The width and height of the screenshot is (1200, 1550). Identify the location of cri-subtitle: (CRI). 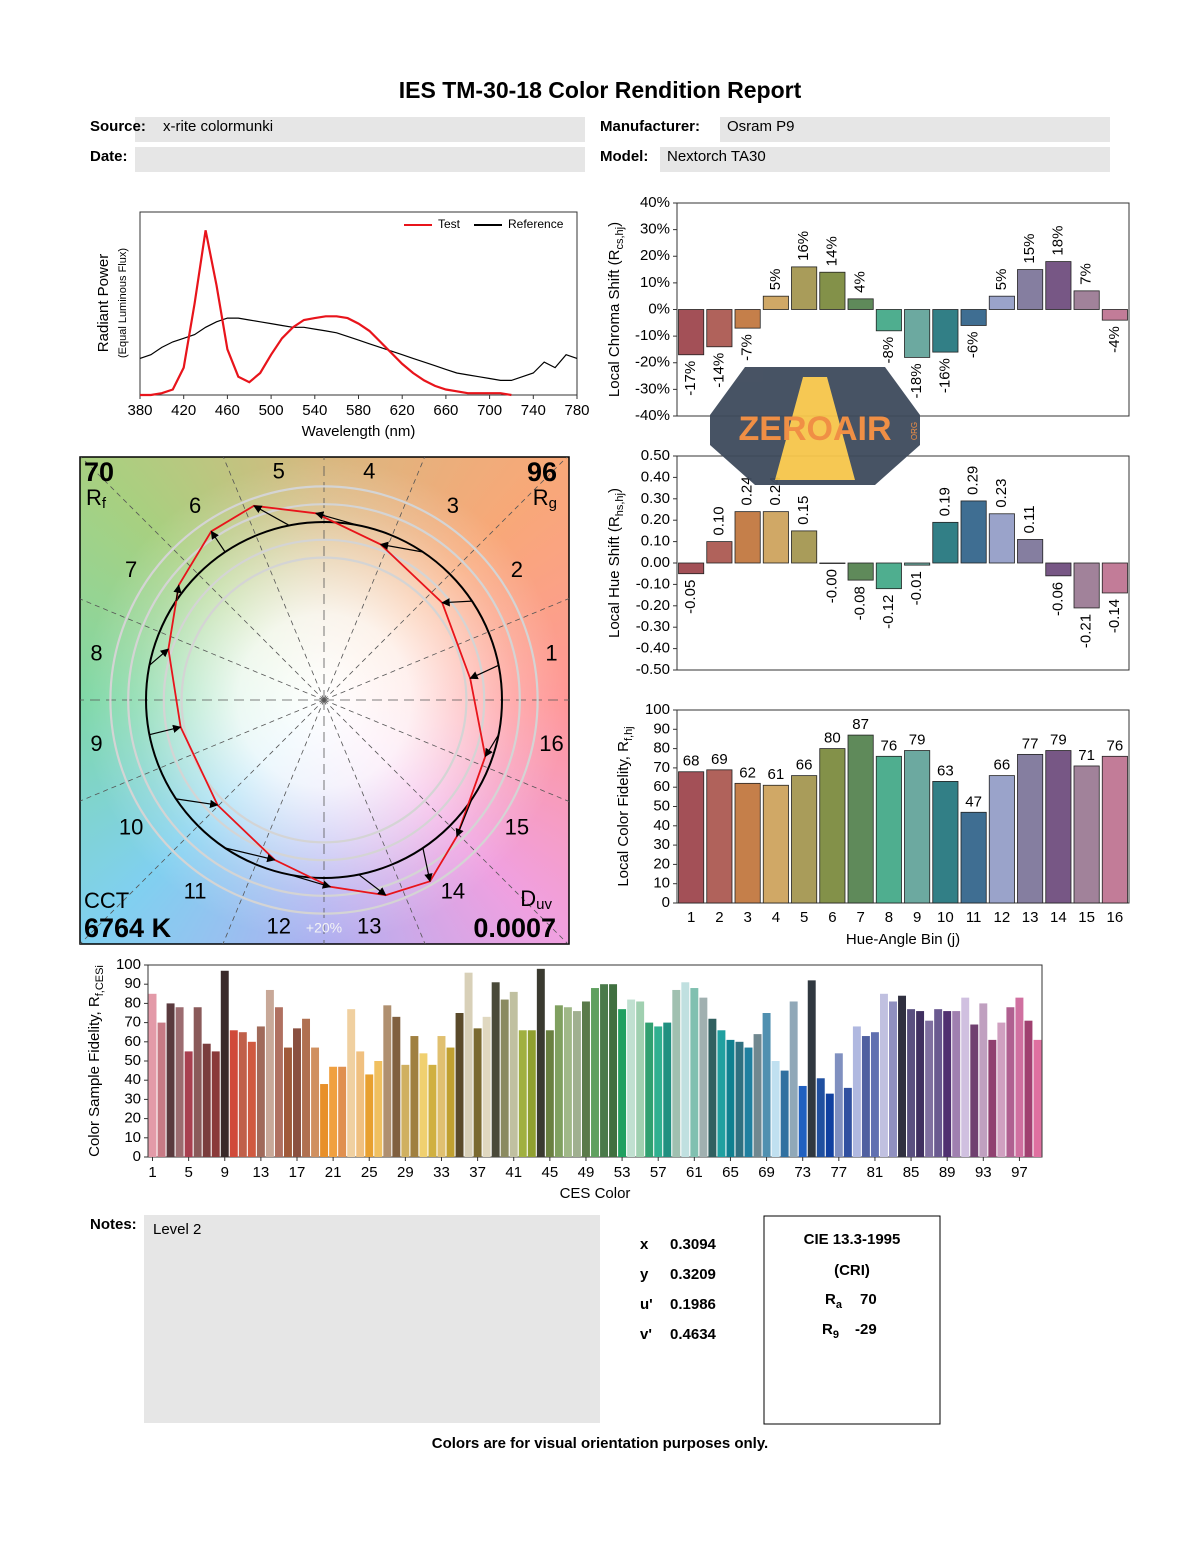
(852, 1270).